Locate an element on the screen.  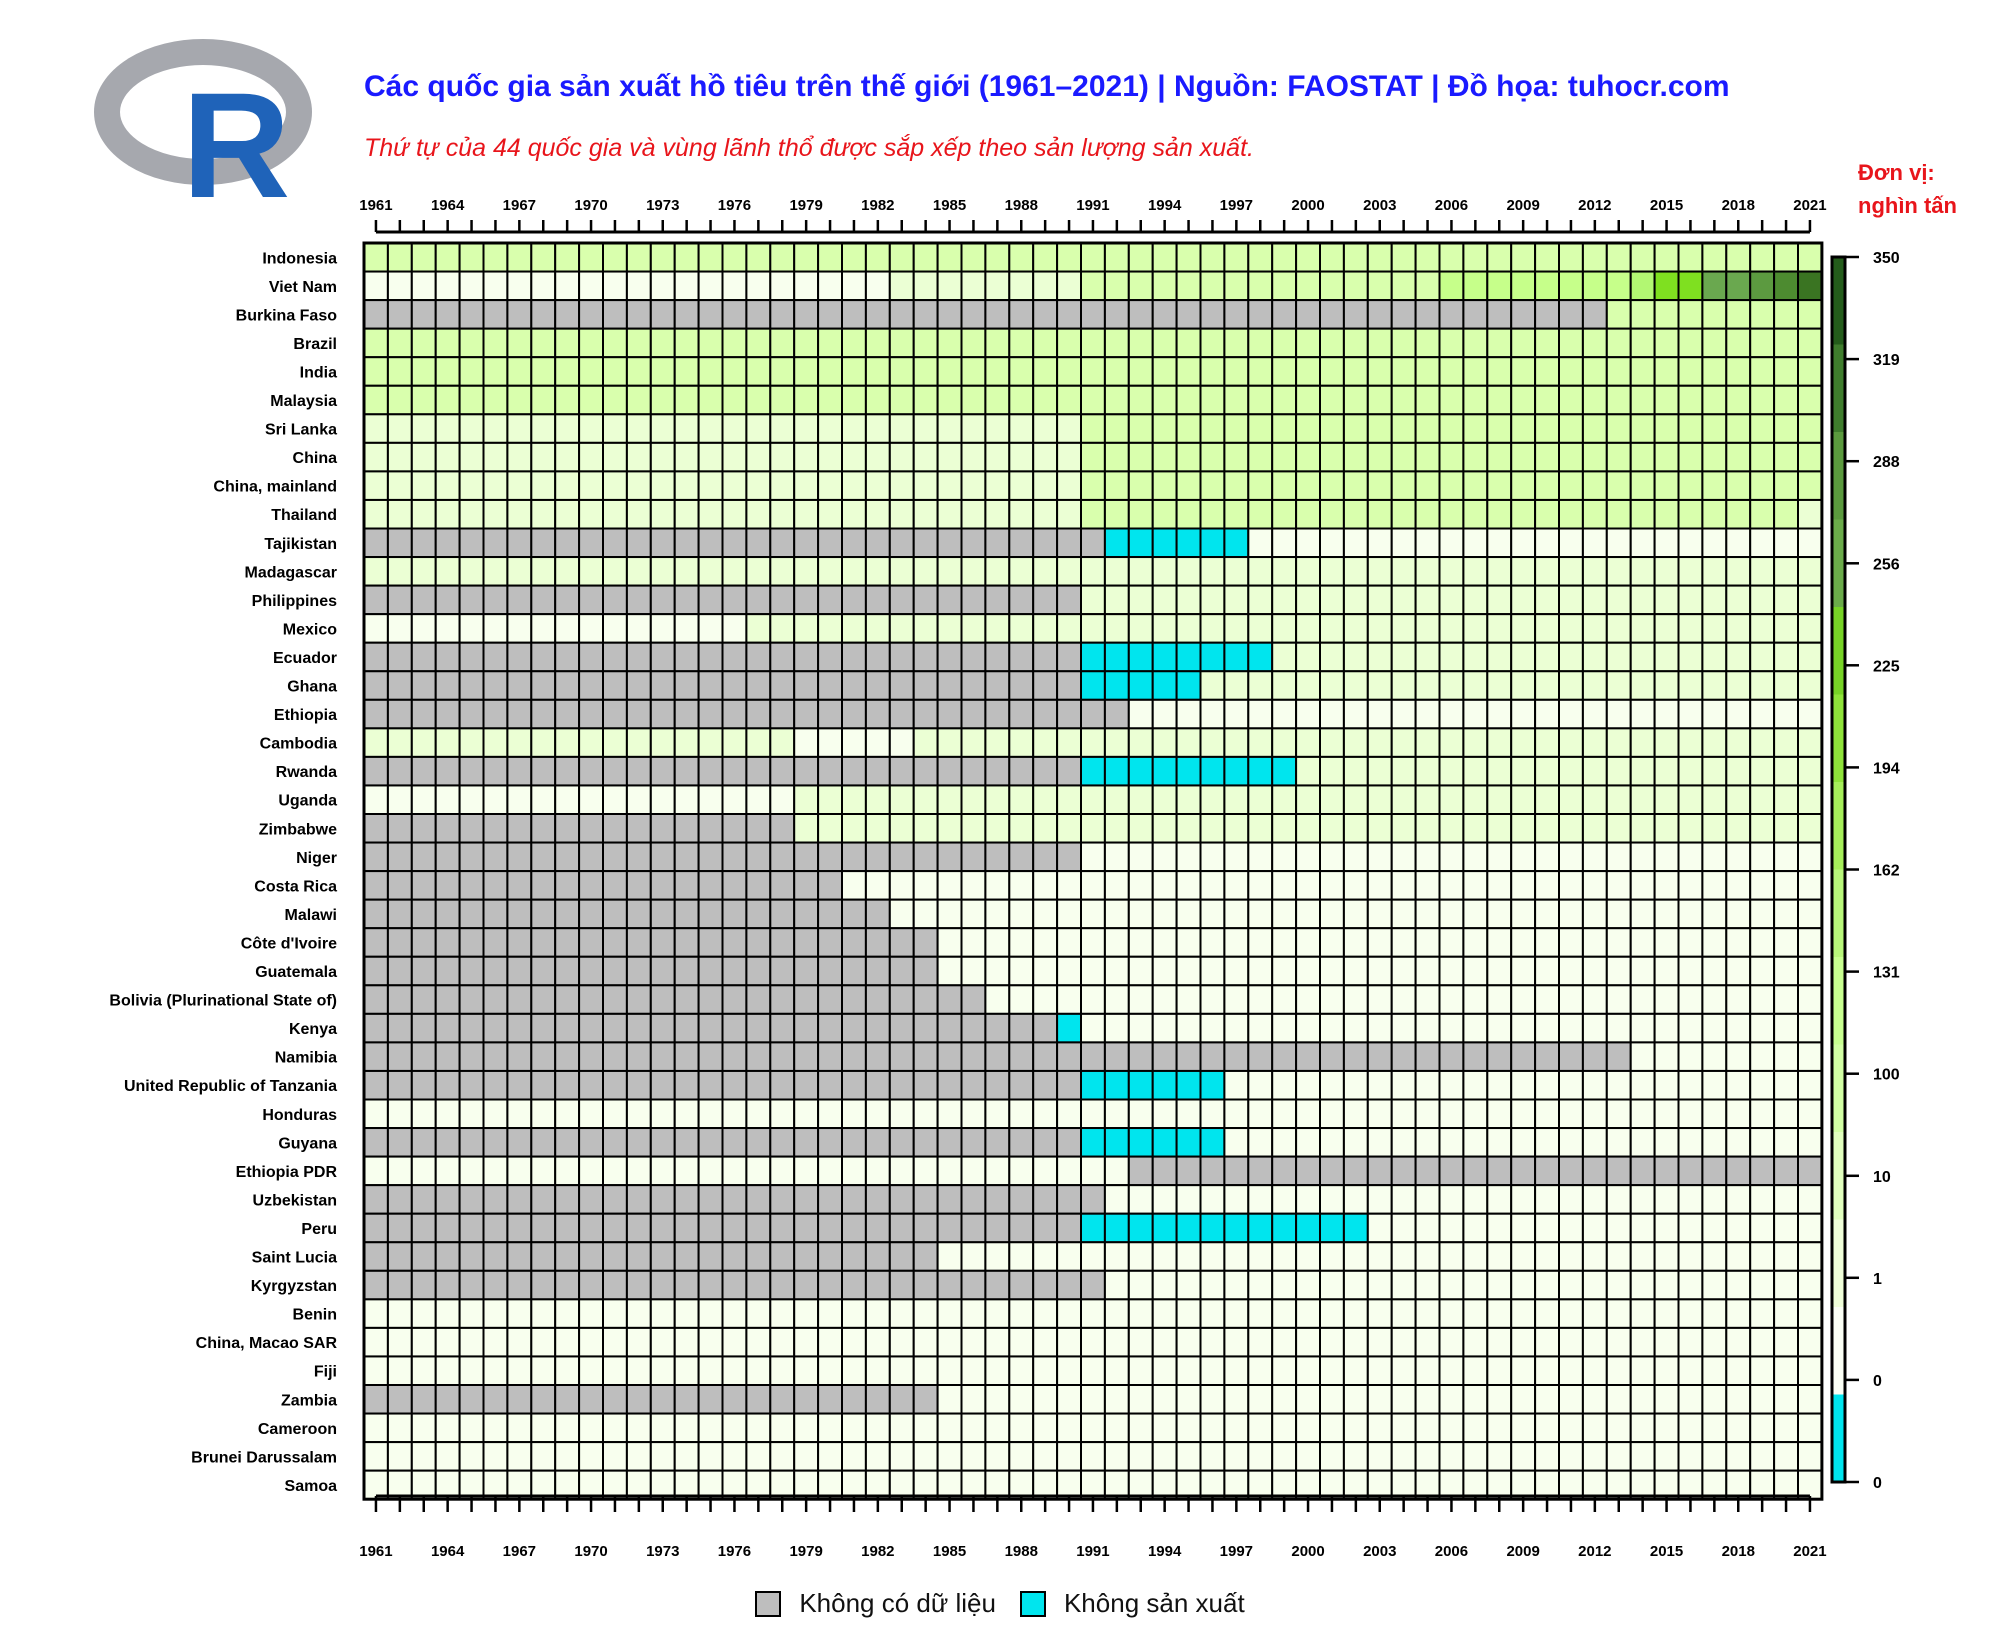
top-axis-label: 1970 is located at coordinates (590, 205).